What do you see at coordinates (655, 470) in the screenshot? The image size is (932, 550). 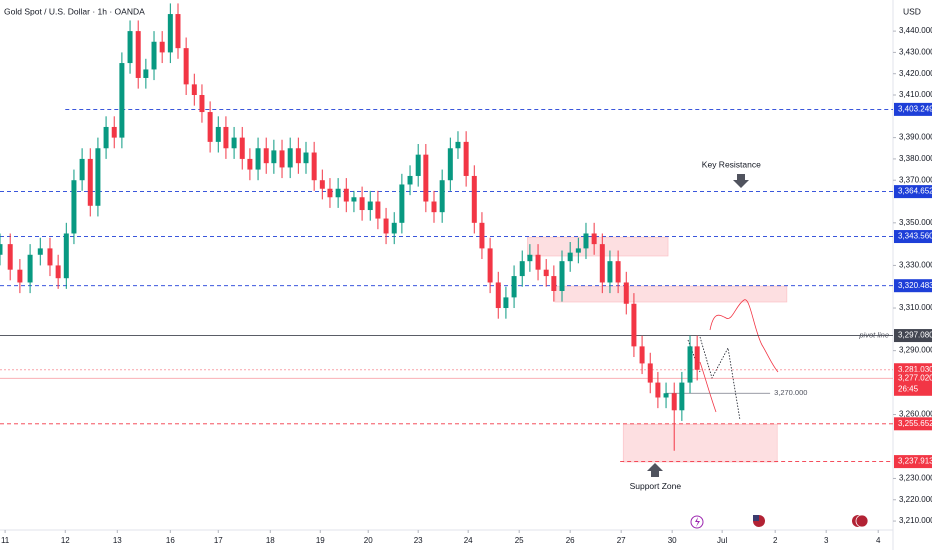 I see `arrow-up` at bounding box center [655, 470].